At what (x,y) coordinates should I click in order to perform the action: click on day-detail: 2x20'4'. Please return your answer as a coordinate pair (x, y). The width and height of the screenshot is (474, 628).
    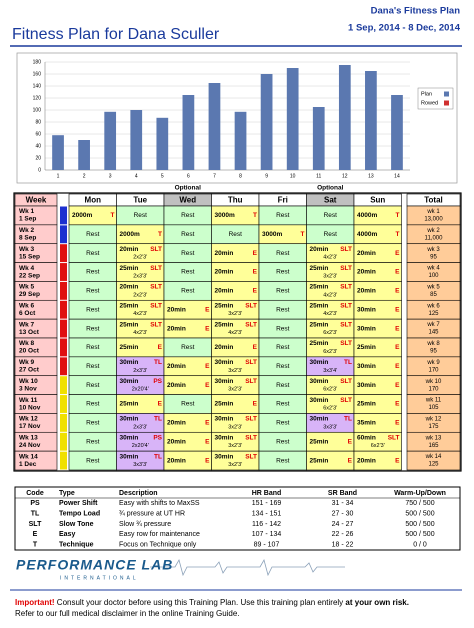
    Looking at the image, I should click on (140, 390).